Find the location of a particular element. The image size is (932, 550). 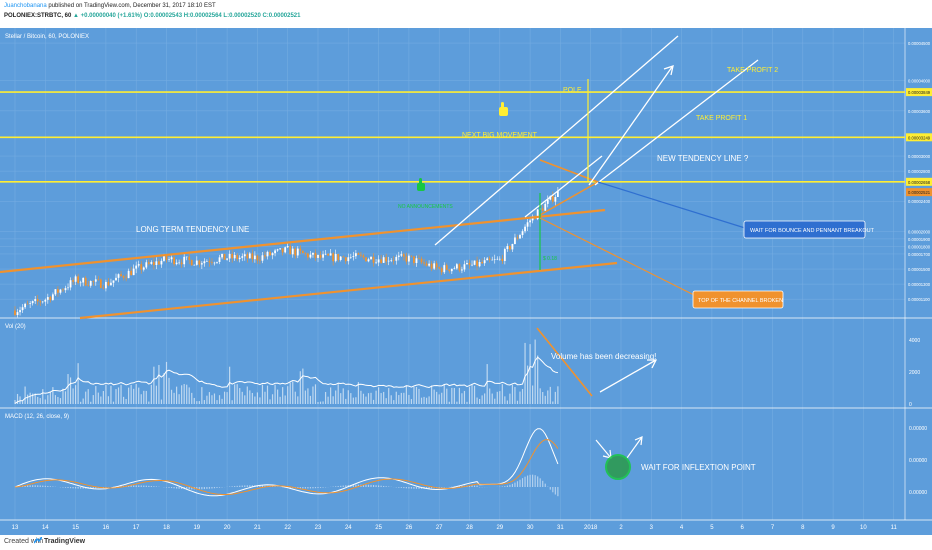

author-link: Juanchobanana is located at coordinates (25, 6).